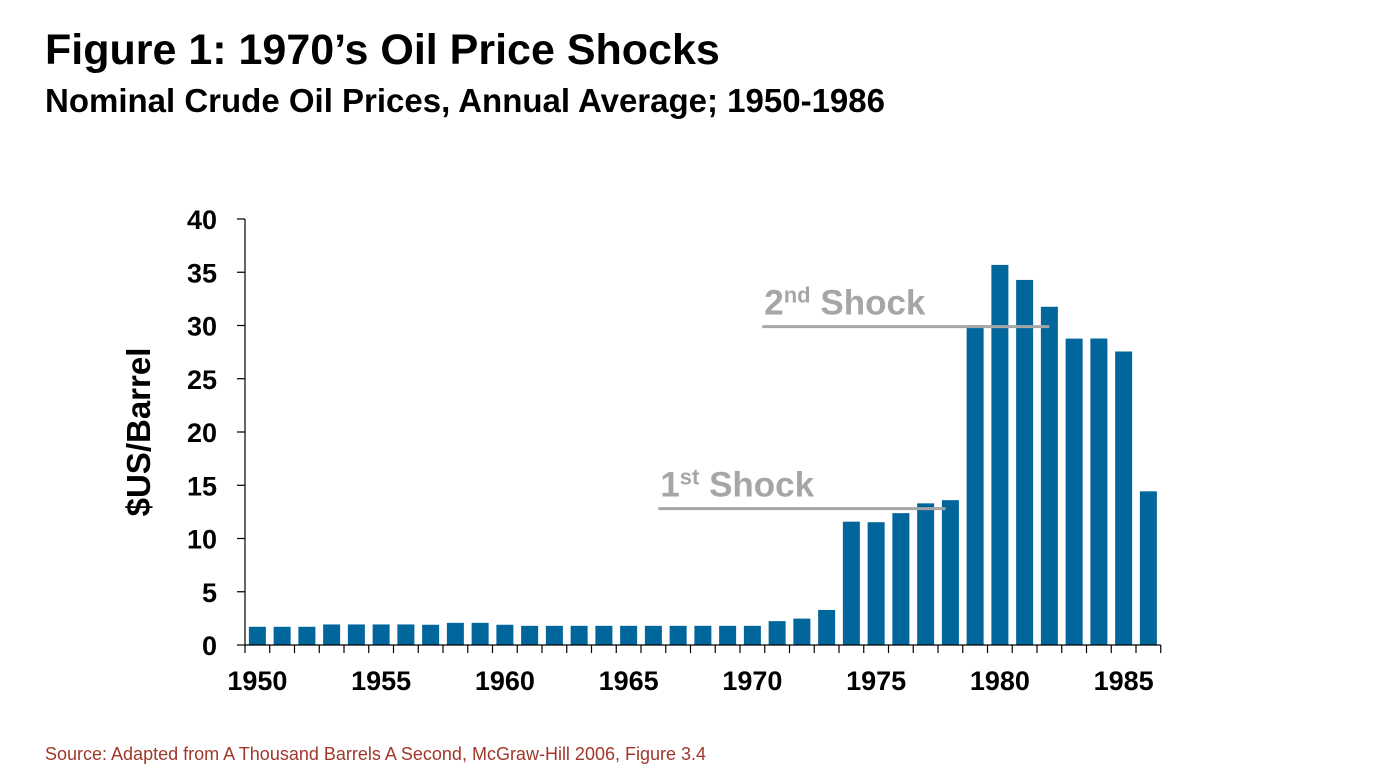 This screenshot has width=1378, height=774. Describe the element at coordinates (356, 634) in the screenshot. I see `bar-1954` at that location.